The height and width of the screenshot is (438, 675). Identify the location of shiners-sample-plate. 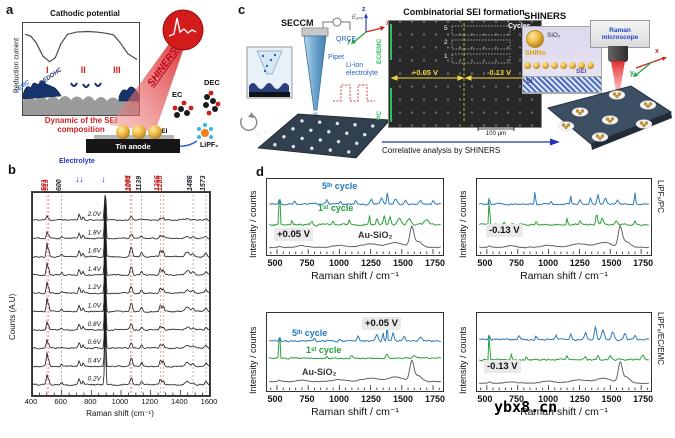
(609, 117).